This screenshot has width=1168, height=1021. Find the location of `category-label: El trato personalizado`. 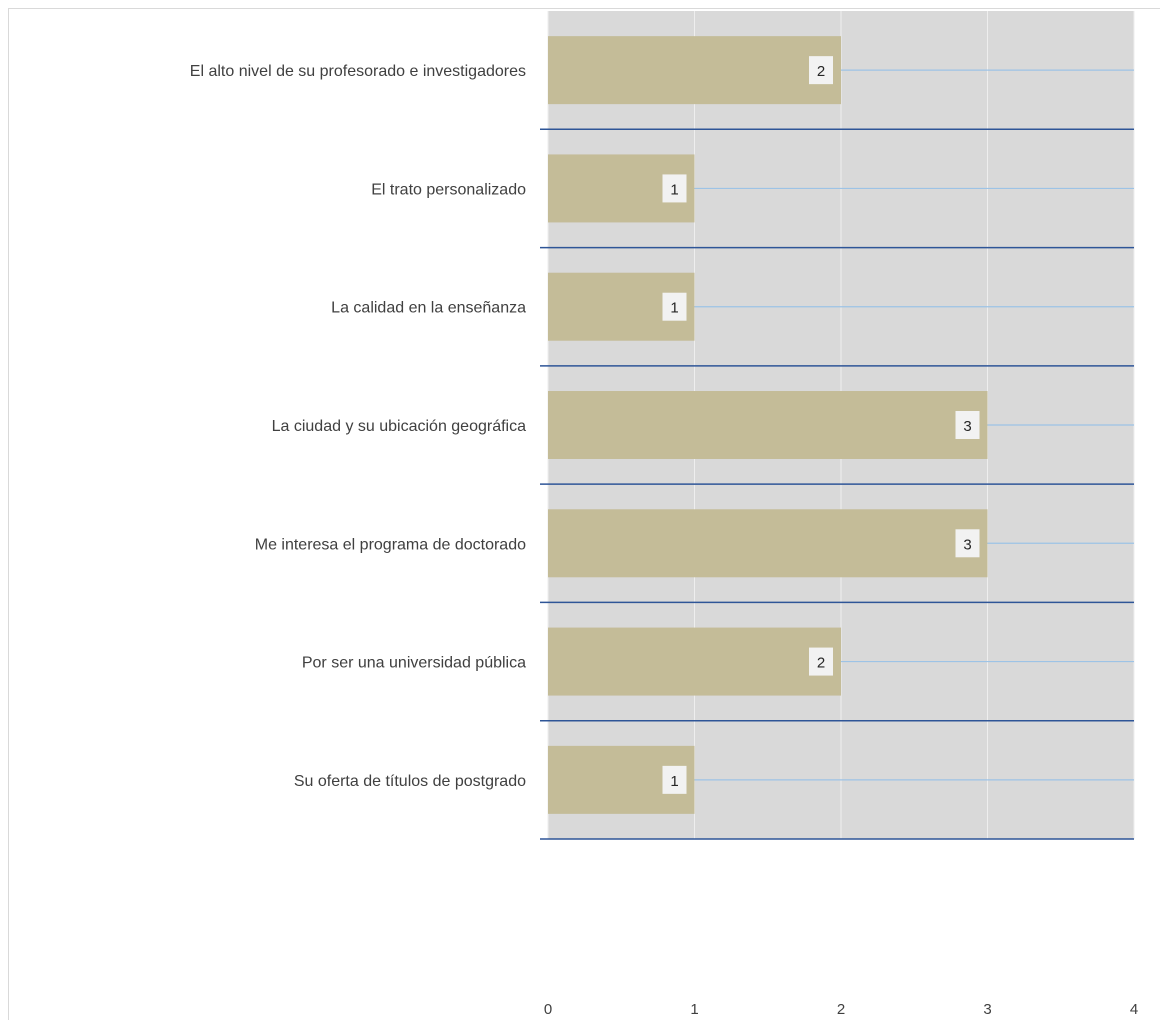

category-label: El trato personalizado is located at coordinates (448, 189).